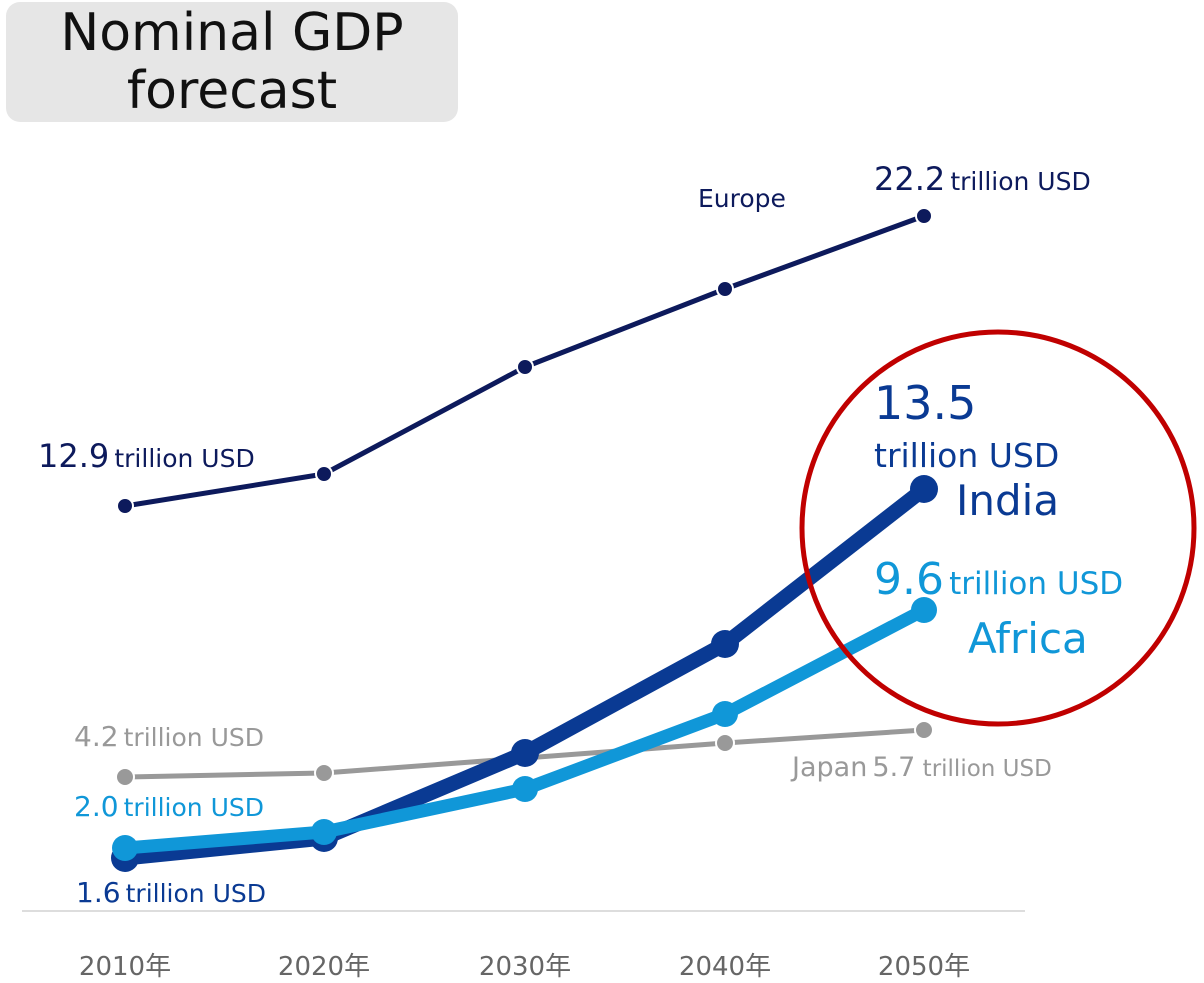  I want to click on chart-title: Nominal GDP forecast, so click(232, 62).